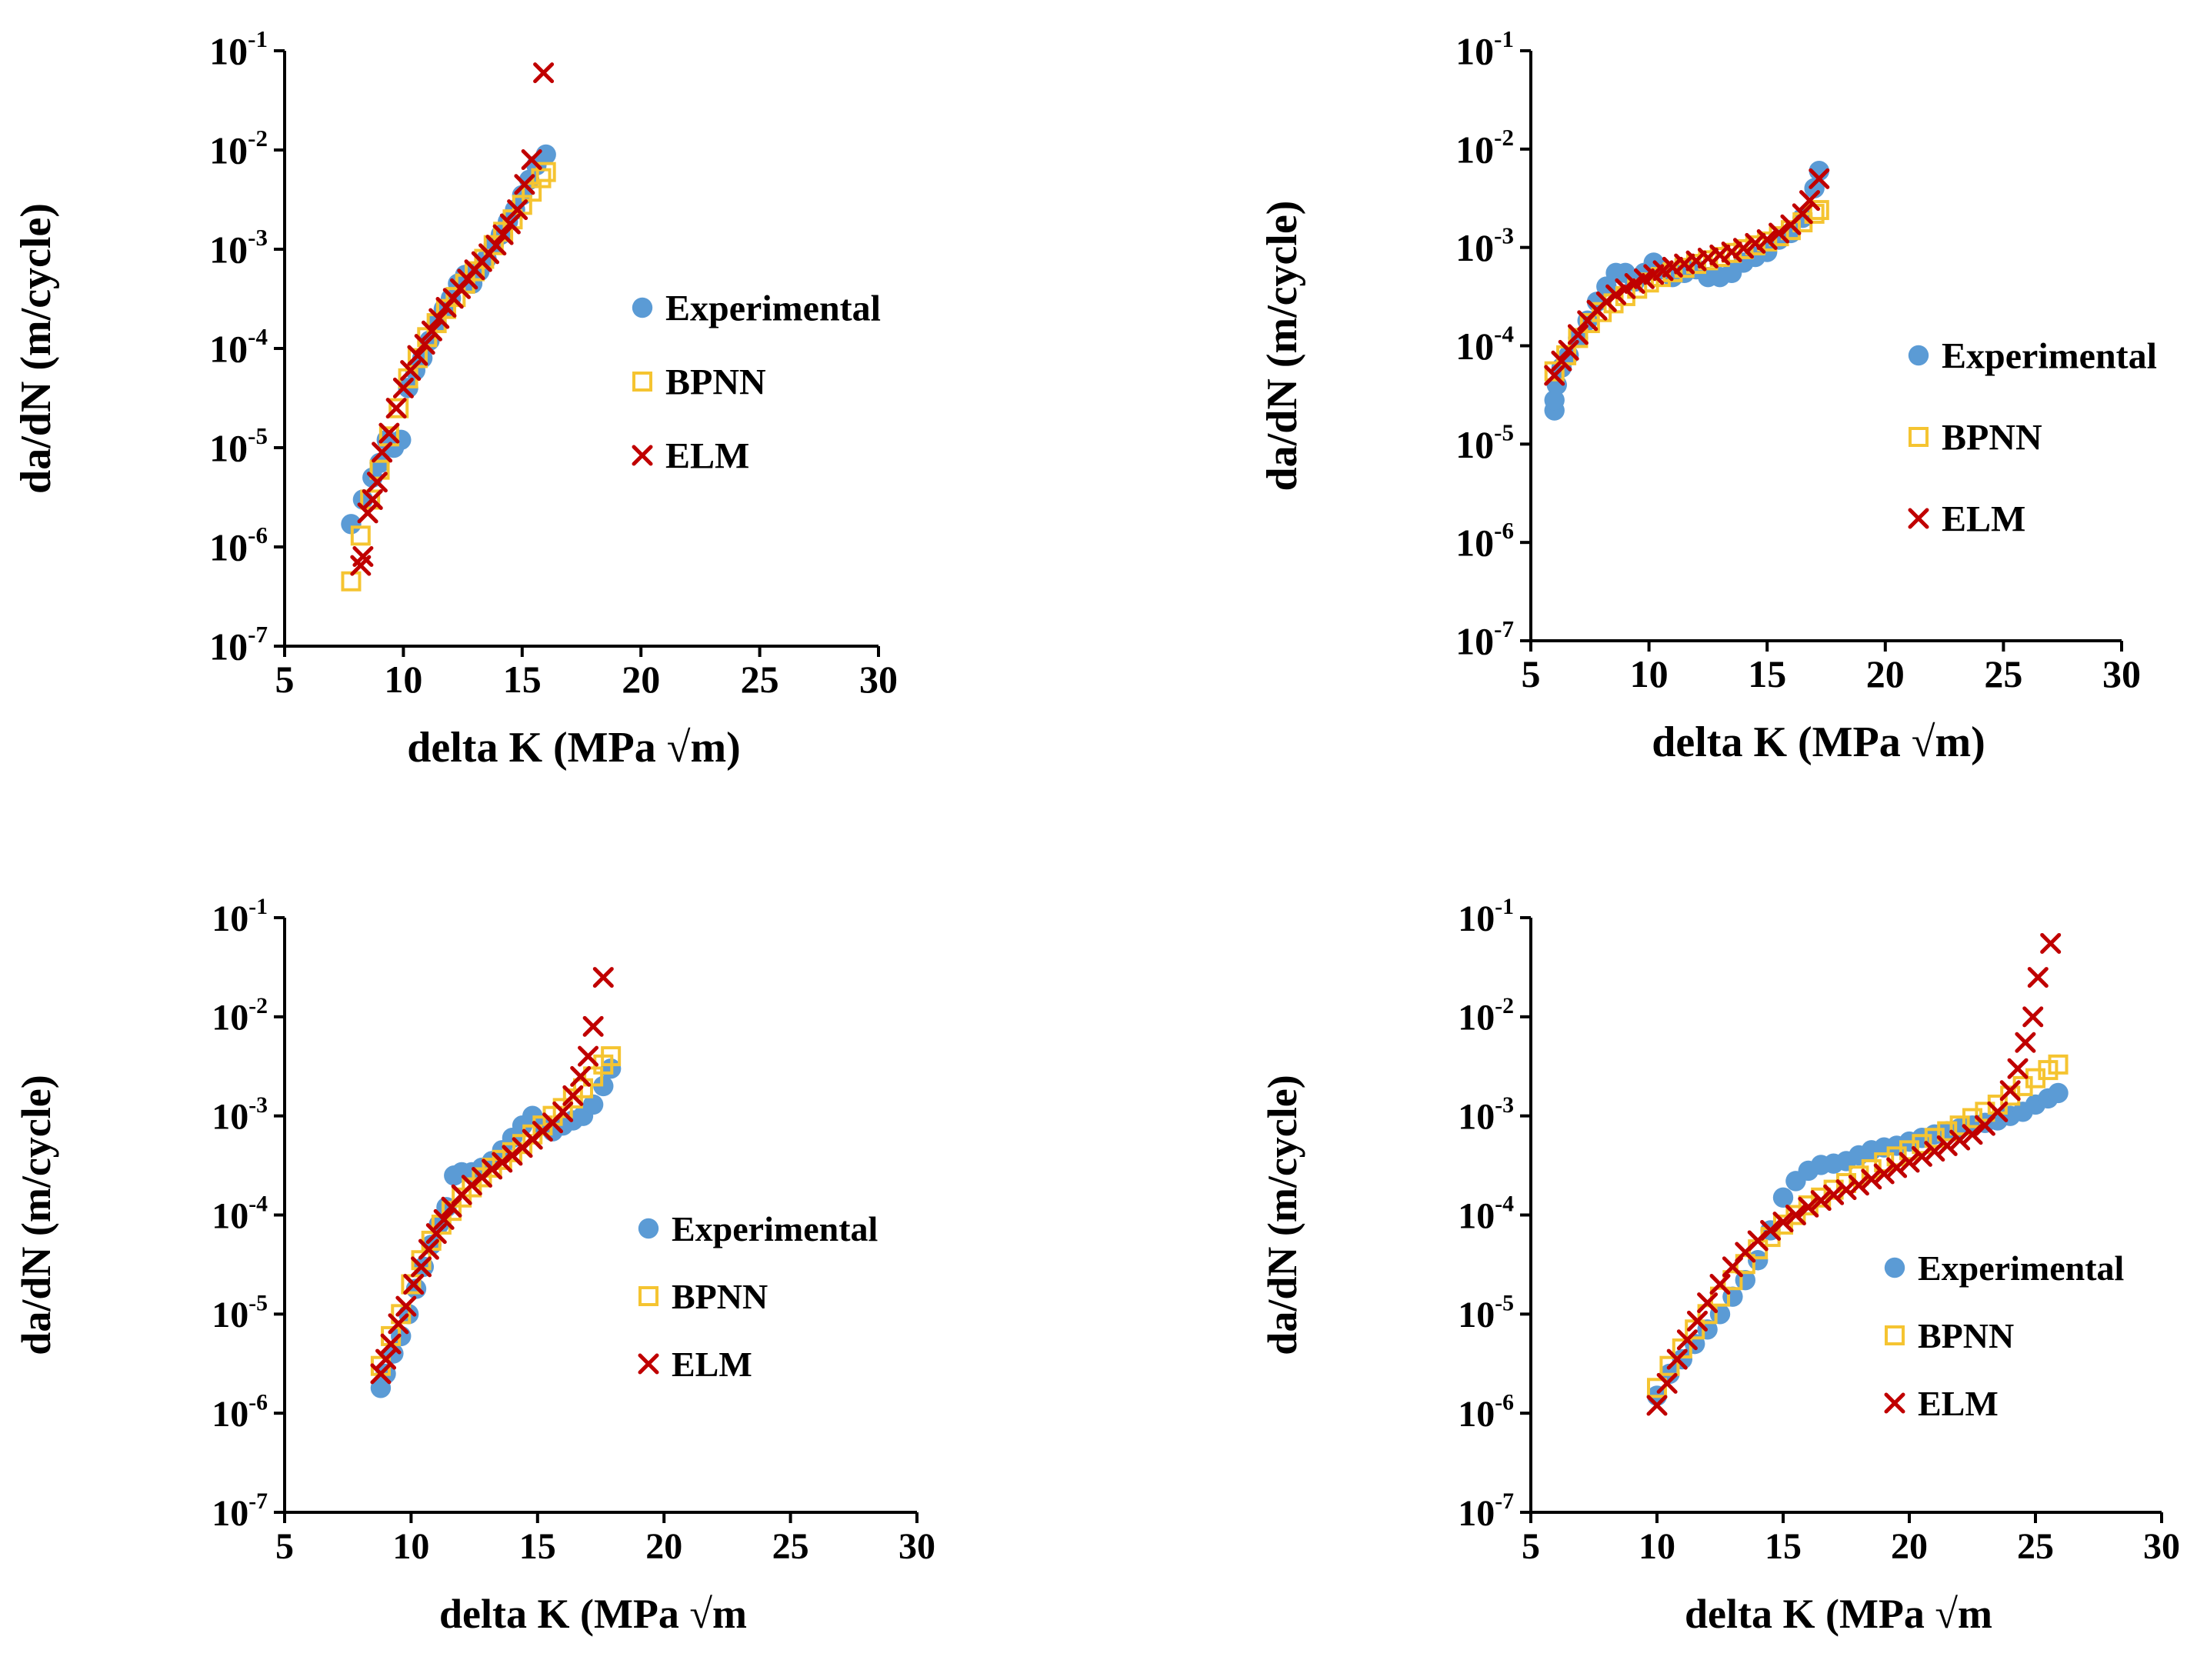 This screenshot has width=2187, height=1680. What do you see at coordinates (1504, 335) in the screenshot?
I see `y-tick-exponent: -4` at bounding box center [1504, 335].